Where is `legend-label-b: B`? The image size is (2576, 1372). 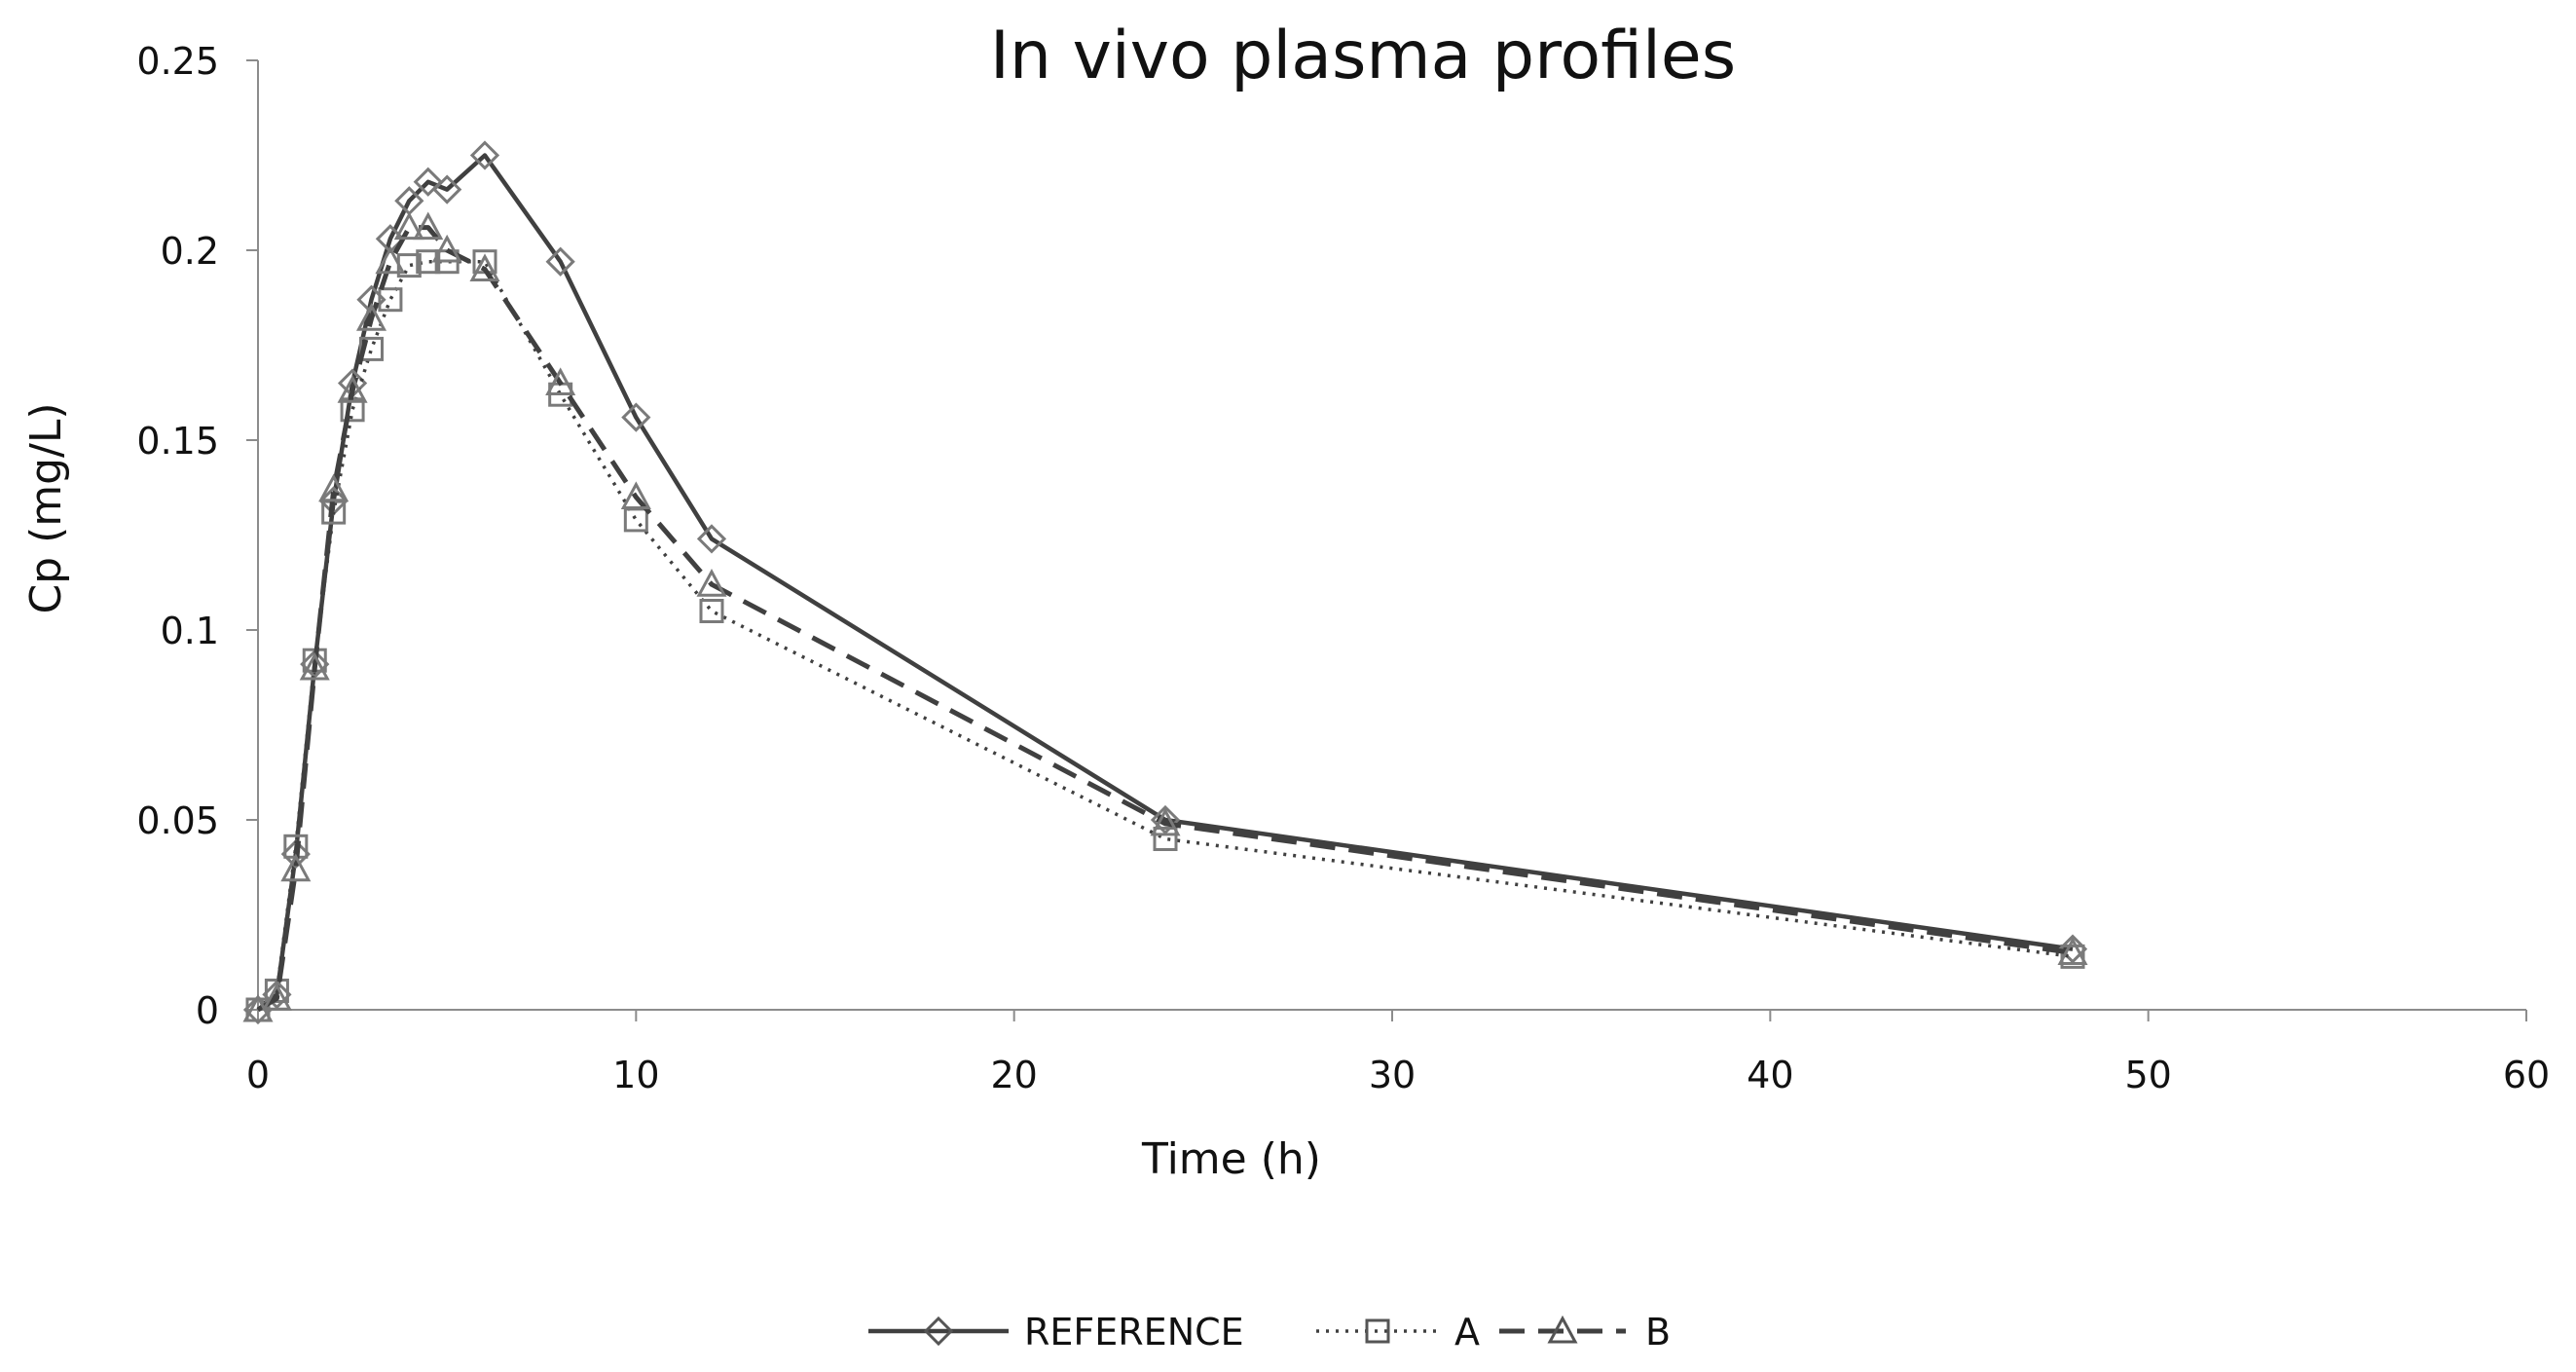 legend-label-b: B is located at coordinates (1658, 1332).